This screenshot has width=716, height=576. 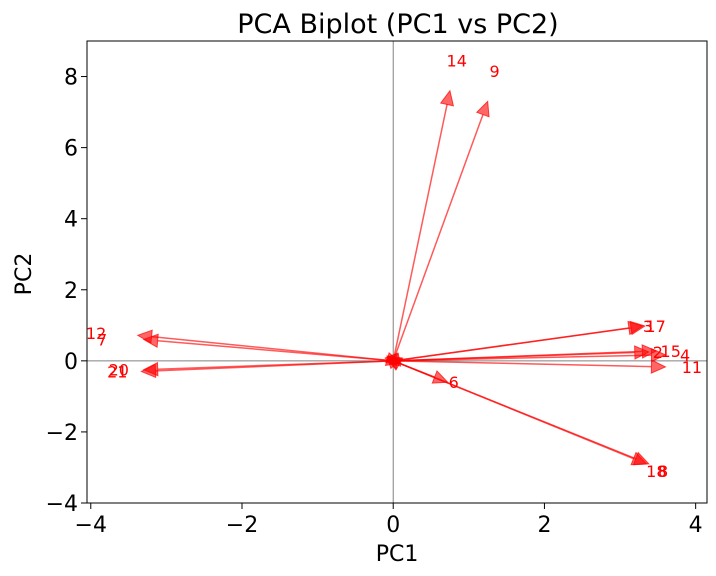 I want to click on vector-label: 4, so click(x=685, y=355).